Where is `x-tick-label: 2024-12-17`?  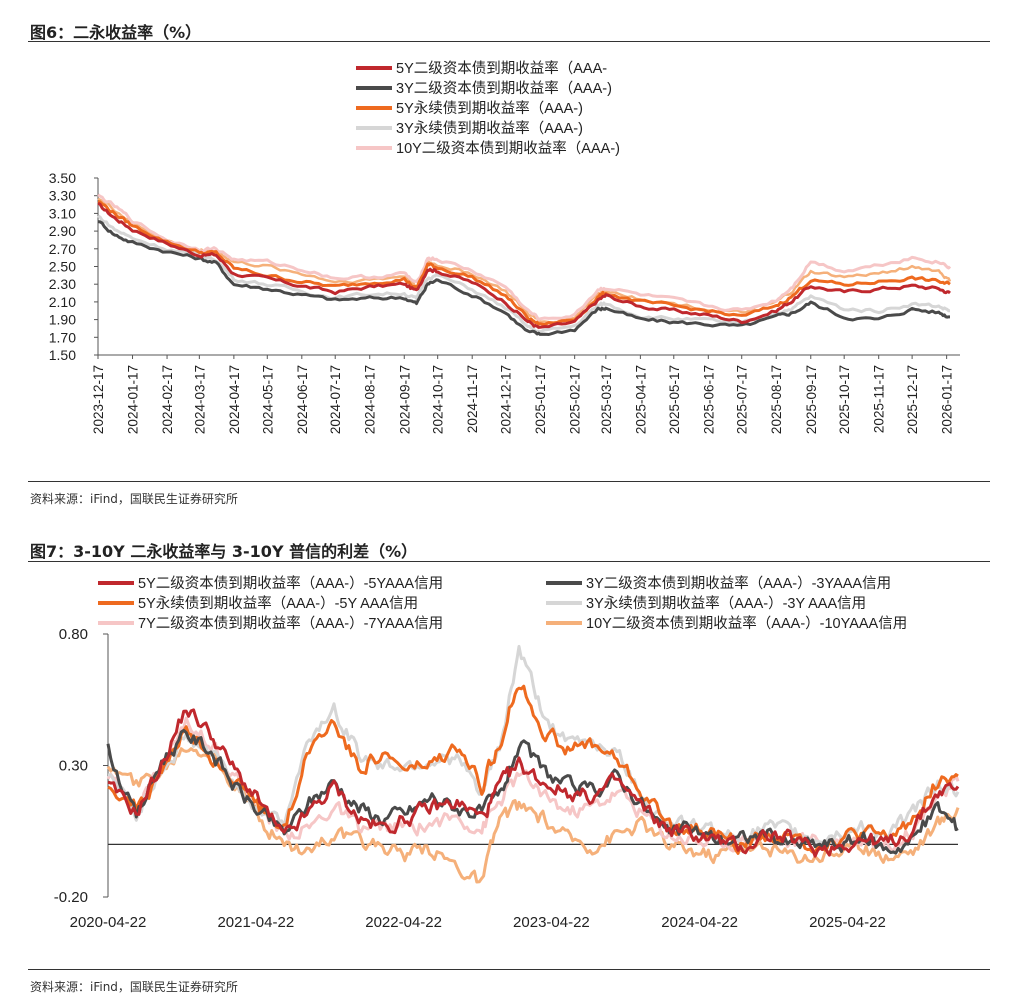 x-tick-label: 2024-12-17 is located at coordinates (506, 399).